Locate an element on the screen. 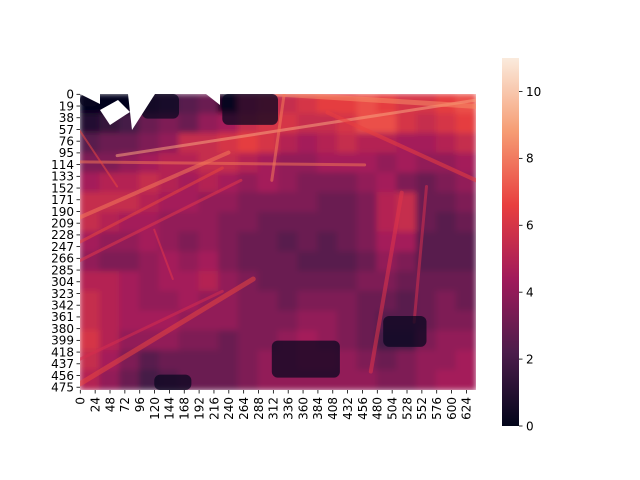 This screenshot has height=480, width=640. y-tick-label: 76 is located at coordinates (66, 141).